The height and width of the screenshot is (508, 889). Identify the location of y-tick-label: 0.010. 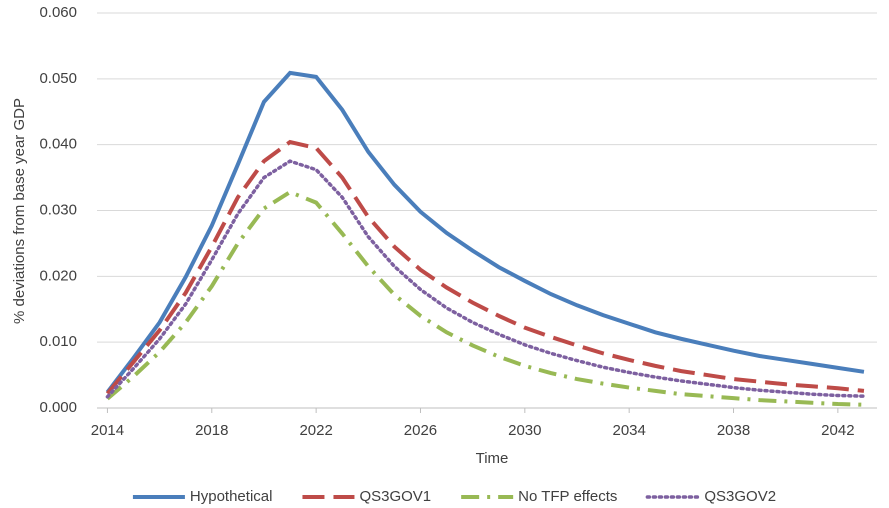
(58, 341).